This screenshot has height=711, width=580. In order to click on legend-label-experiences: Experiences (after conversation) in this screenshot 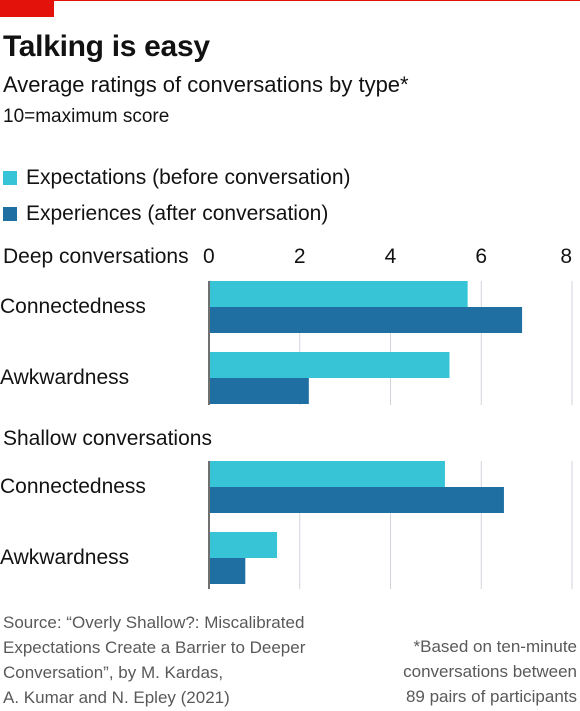, I will do `click(177, 213)`.